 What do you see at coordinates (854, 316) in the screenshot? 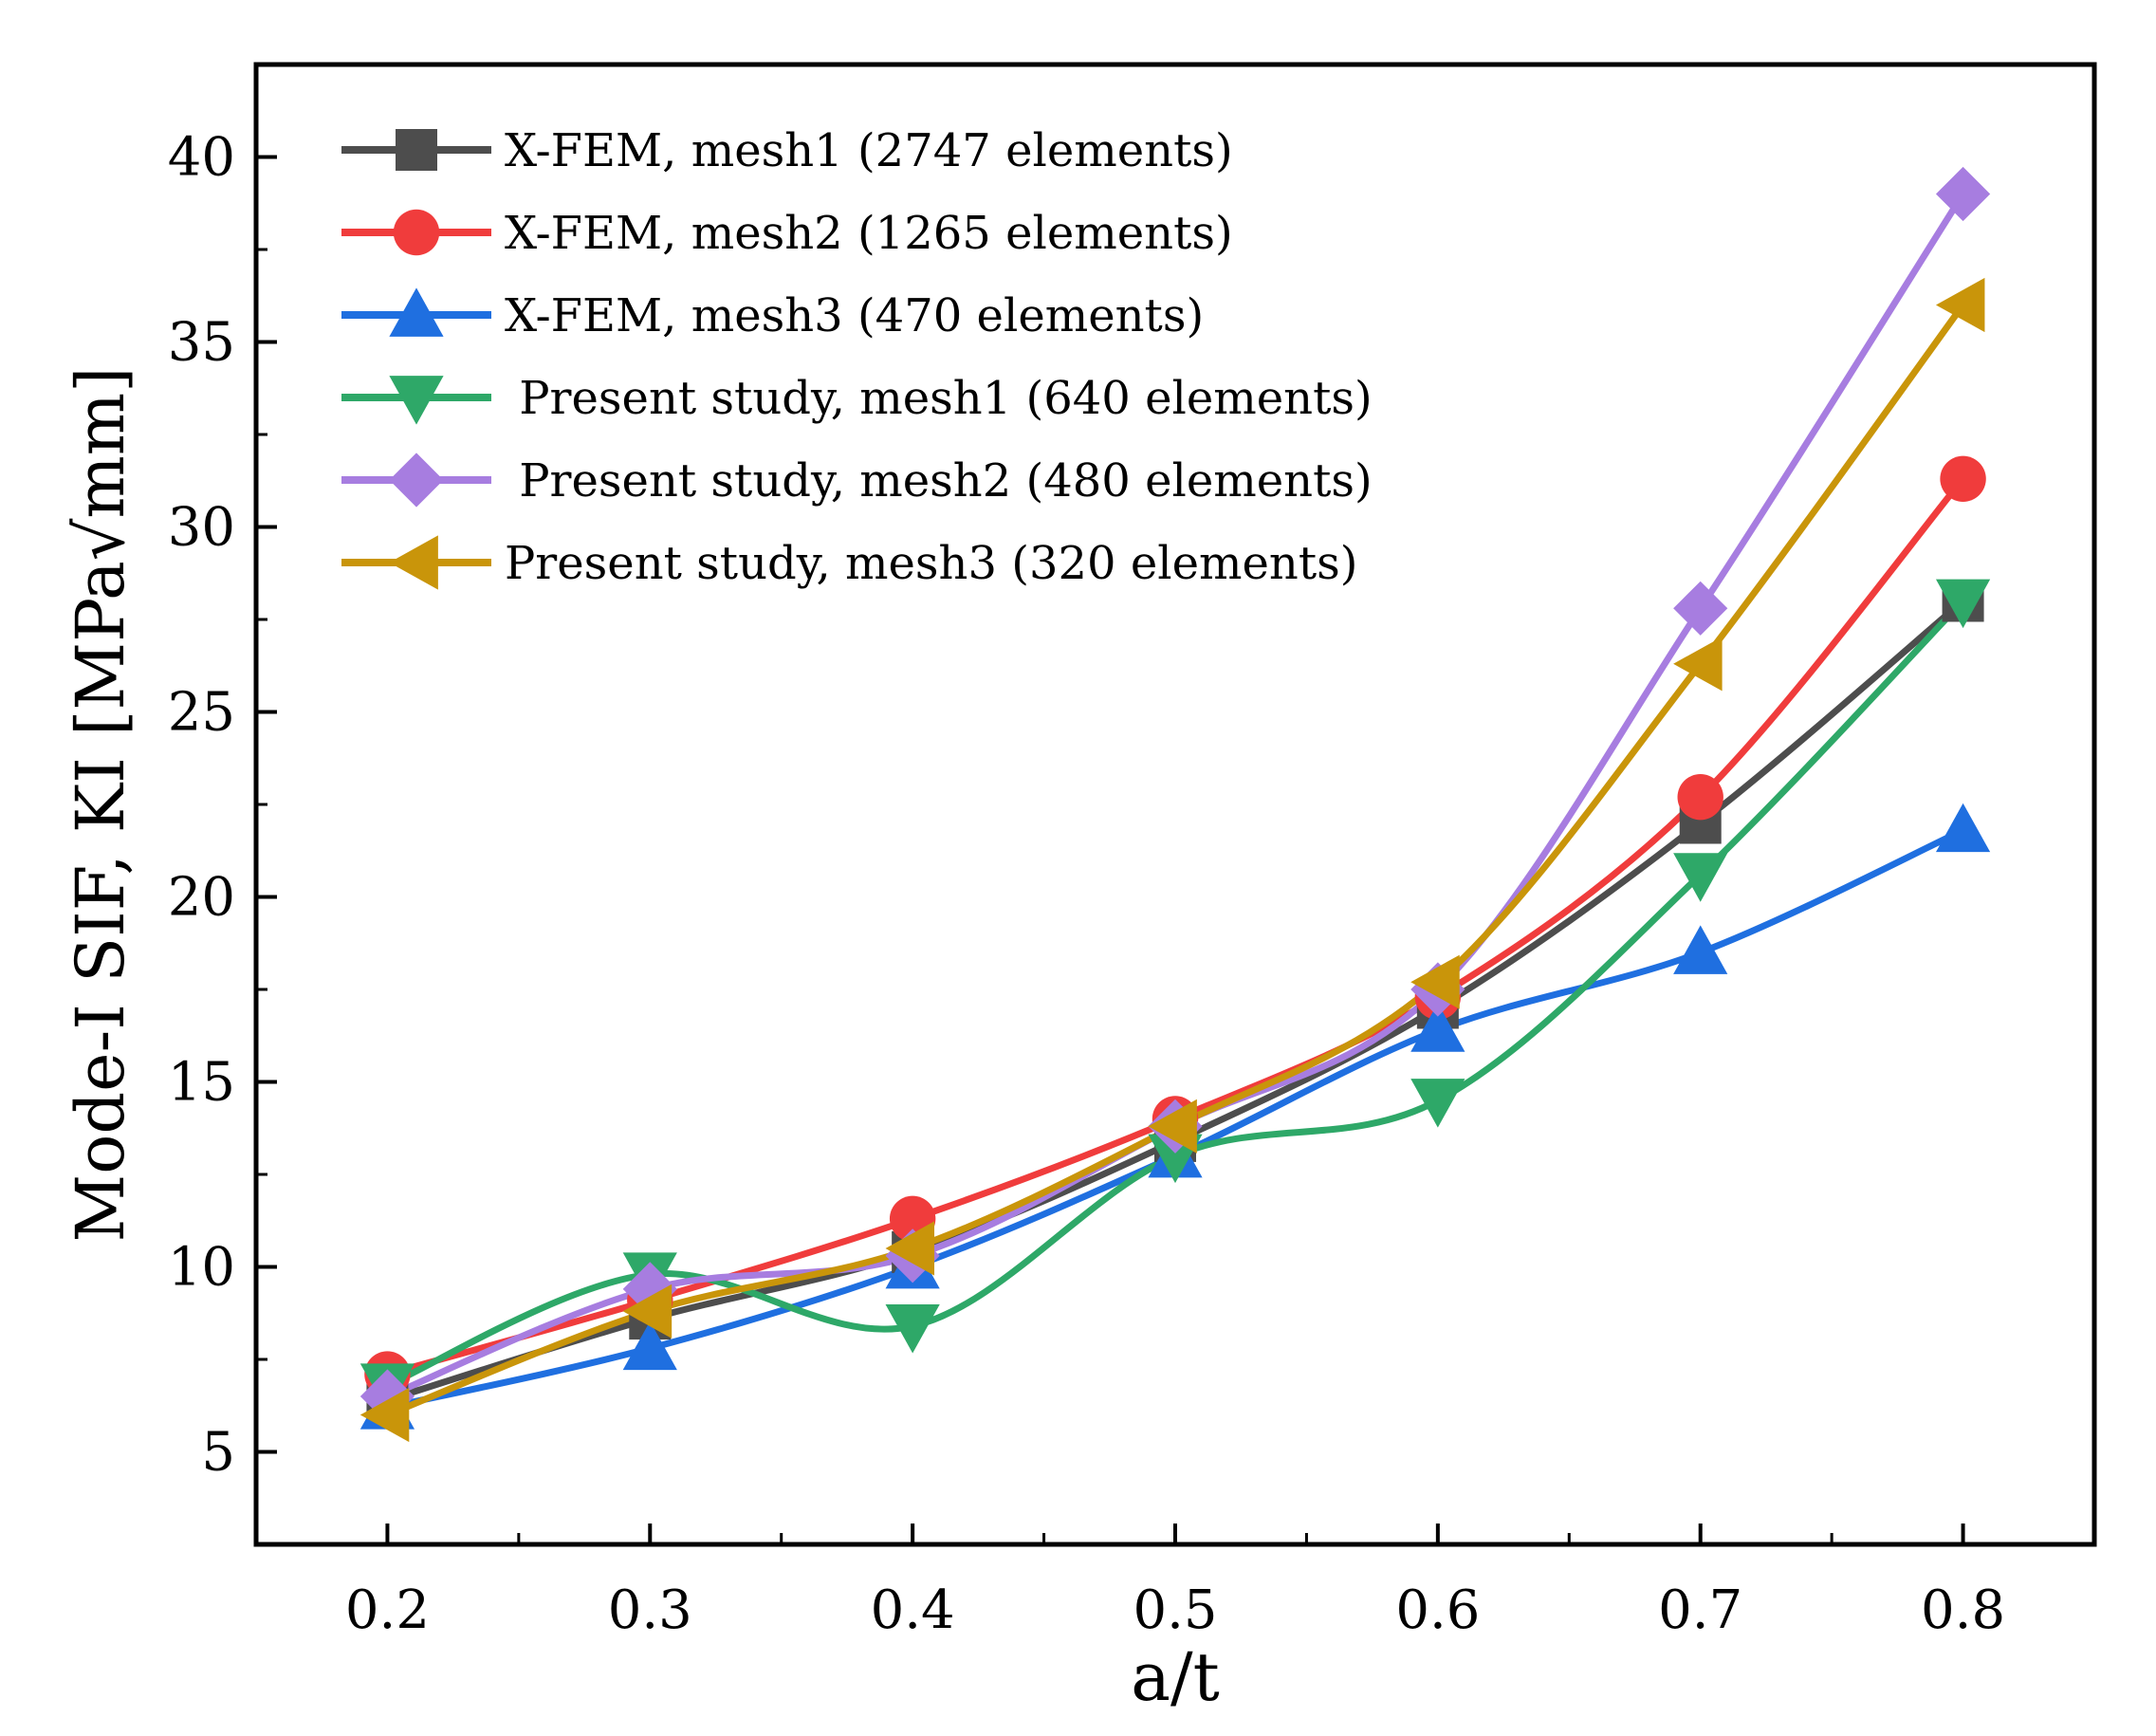
I see `legend-label: X-FEM, mesh3 (470 elements)` at bounding box center [854, 316].